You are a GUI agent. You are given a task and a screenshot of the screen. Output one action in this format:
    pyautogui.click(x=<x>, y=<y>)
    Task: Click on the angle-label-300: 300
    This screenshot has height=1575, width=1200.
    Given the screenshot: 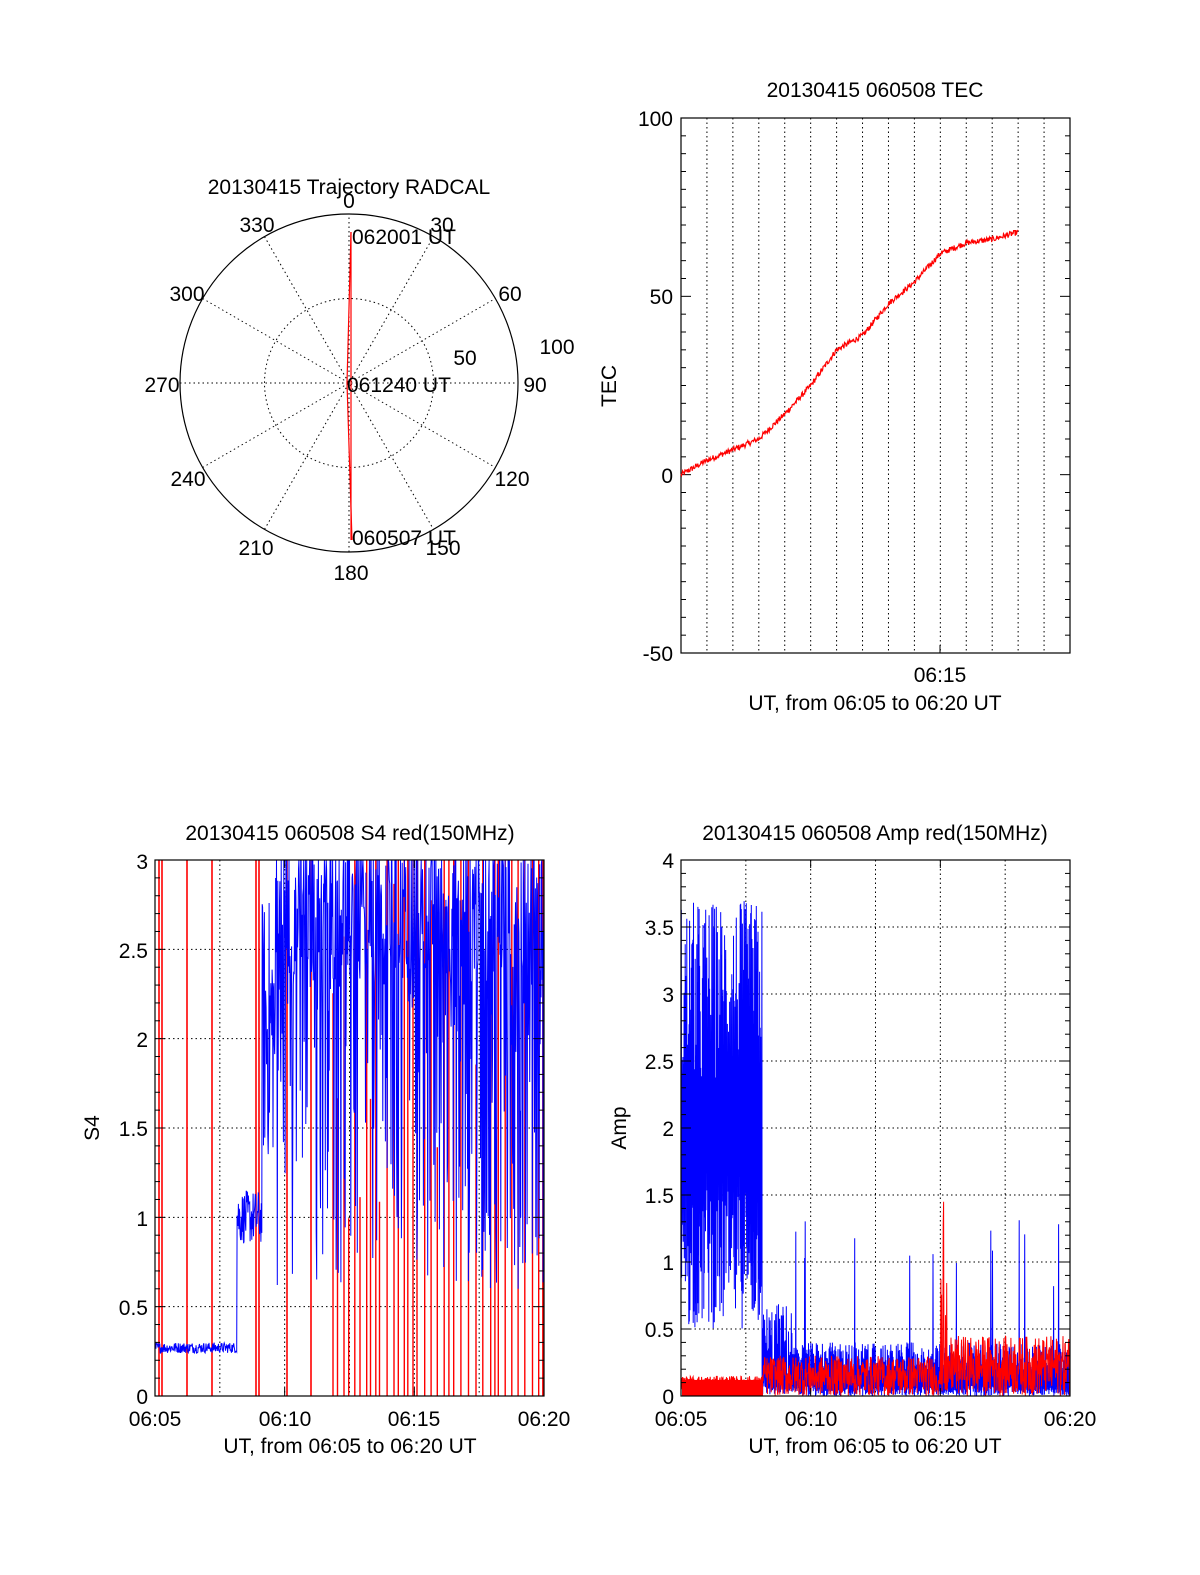 What is the action you would take?
    pyautogui.click(x=186, y=294)
    